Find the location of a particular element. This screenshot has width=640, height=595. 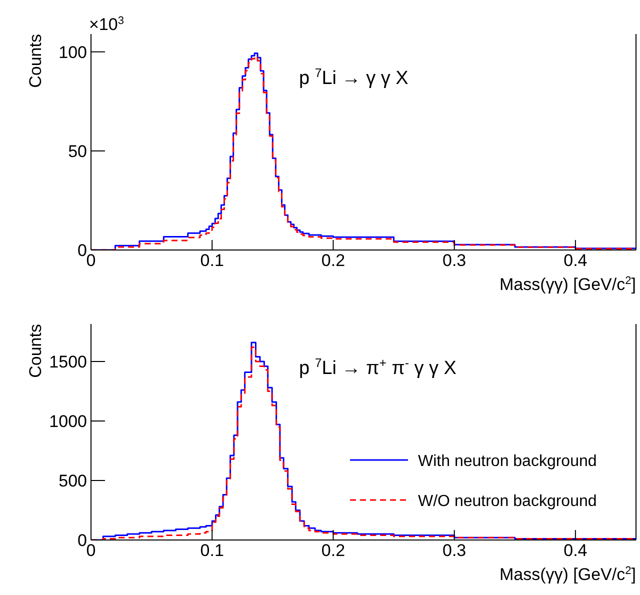

annotation: p $^{7}$Li → π$^{+}$ π$^{-}$ γ γ X is located at coordinates (378, 367).